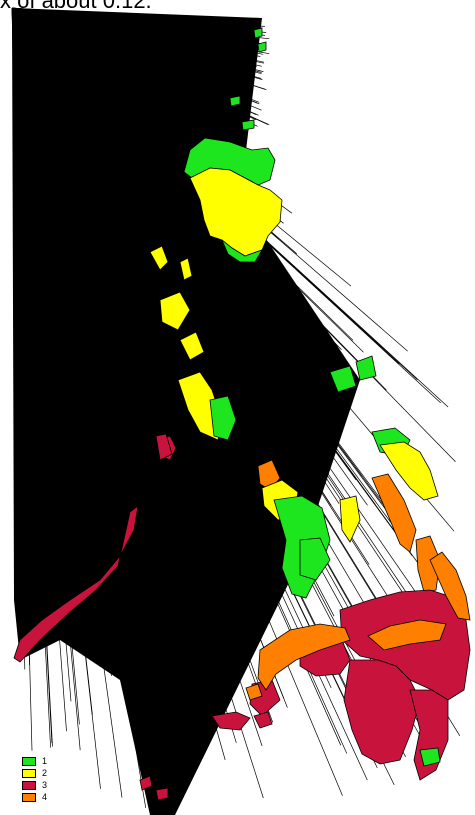 This screenshot has width=475, height=815. Describe the element at coordinates (45, 797) in the screenshot. I see `legend-label-4: 4` at that location.